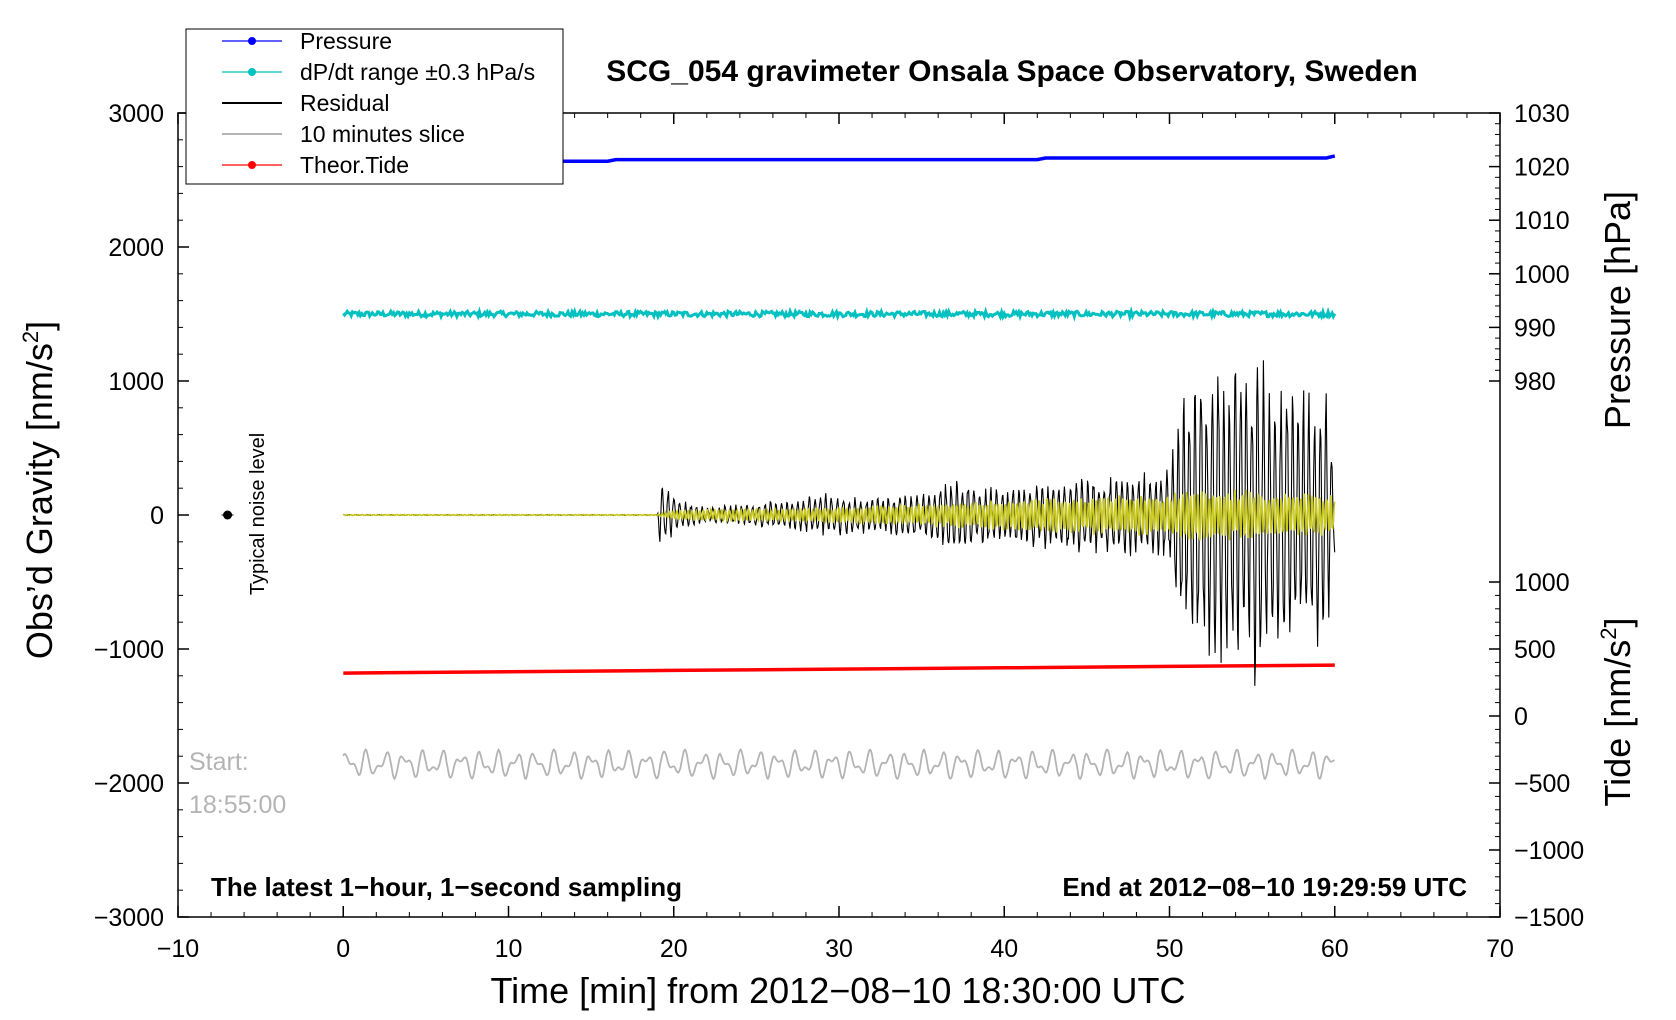  What do you see at coordinates (839, 314) in the screenshot?
I see `dpdt-line` at bounding box center [839, 314].